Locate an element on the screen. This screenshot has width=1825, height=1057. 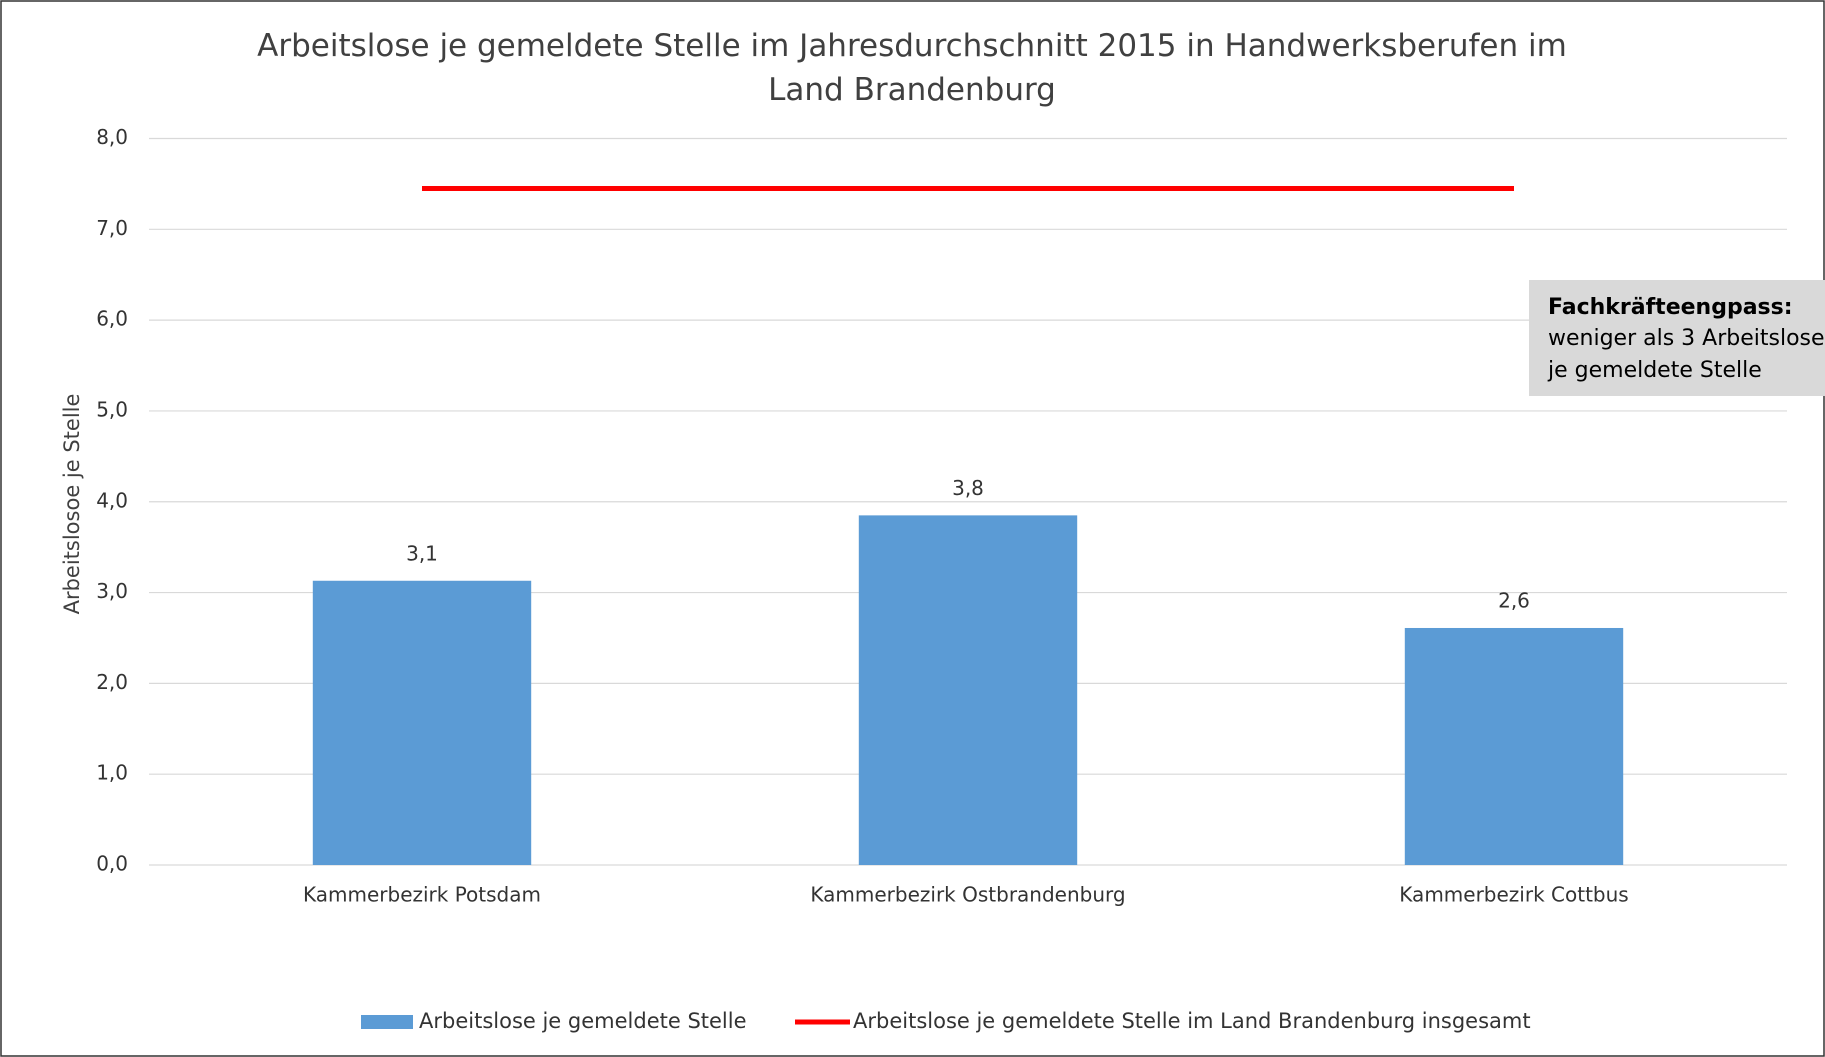
y-tick-label: 5,0 is located at coordinates (112, 409).